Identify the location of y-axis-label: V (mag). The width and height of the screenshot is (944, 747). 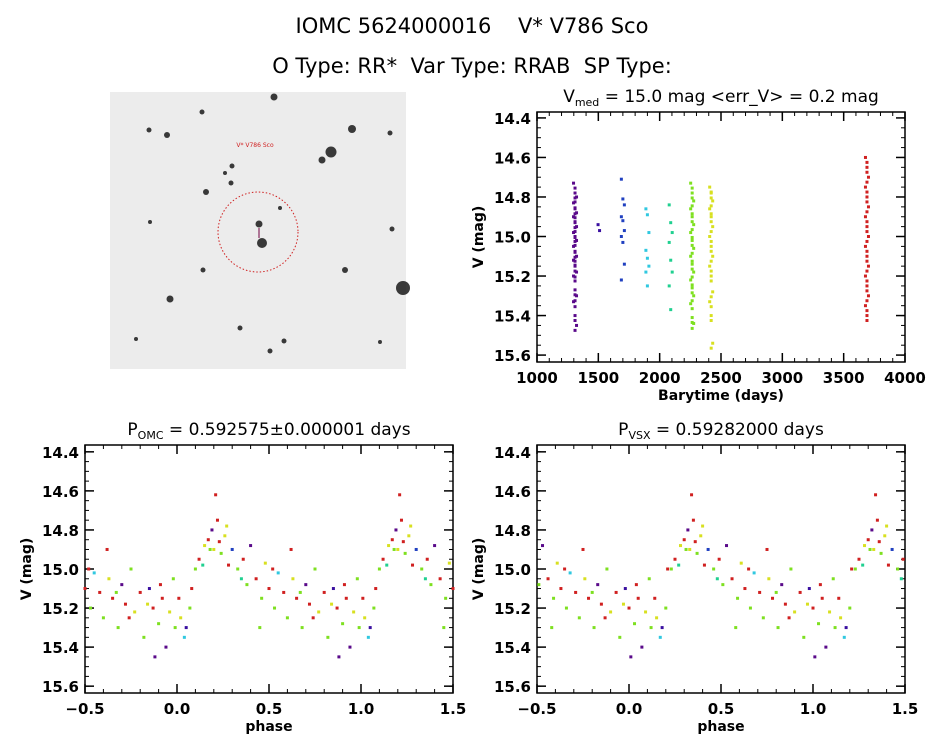
(479, 237).